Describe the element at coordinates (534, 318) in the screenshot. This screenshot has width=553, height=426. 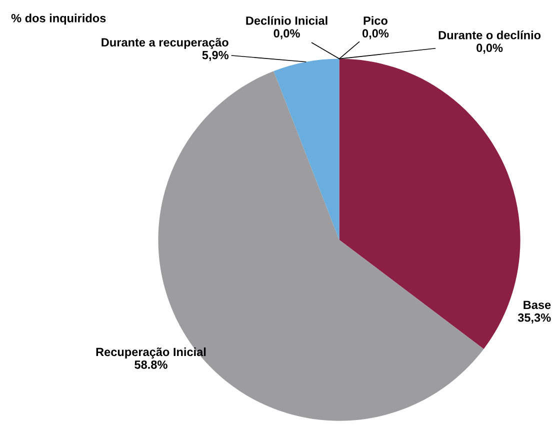
I see `data-label: 35,3%` at that location.